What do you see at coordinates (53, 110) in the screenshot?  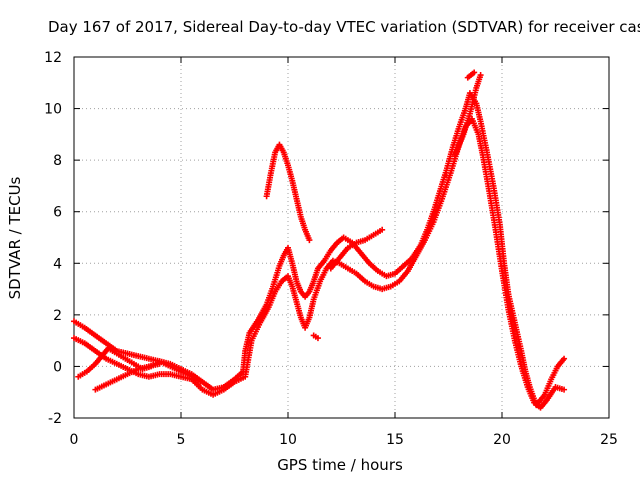 I see `y-tick-label: 10` at bounding box center [53, 110].